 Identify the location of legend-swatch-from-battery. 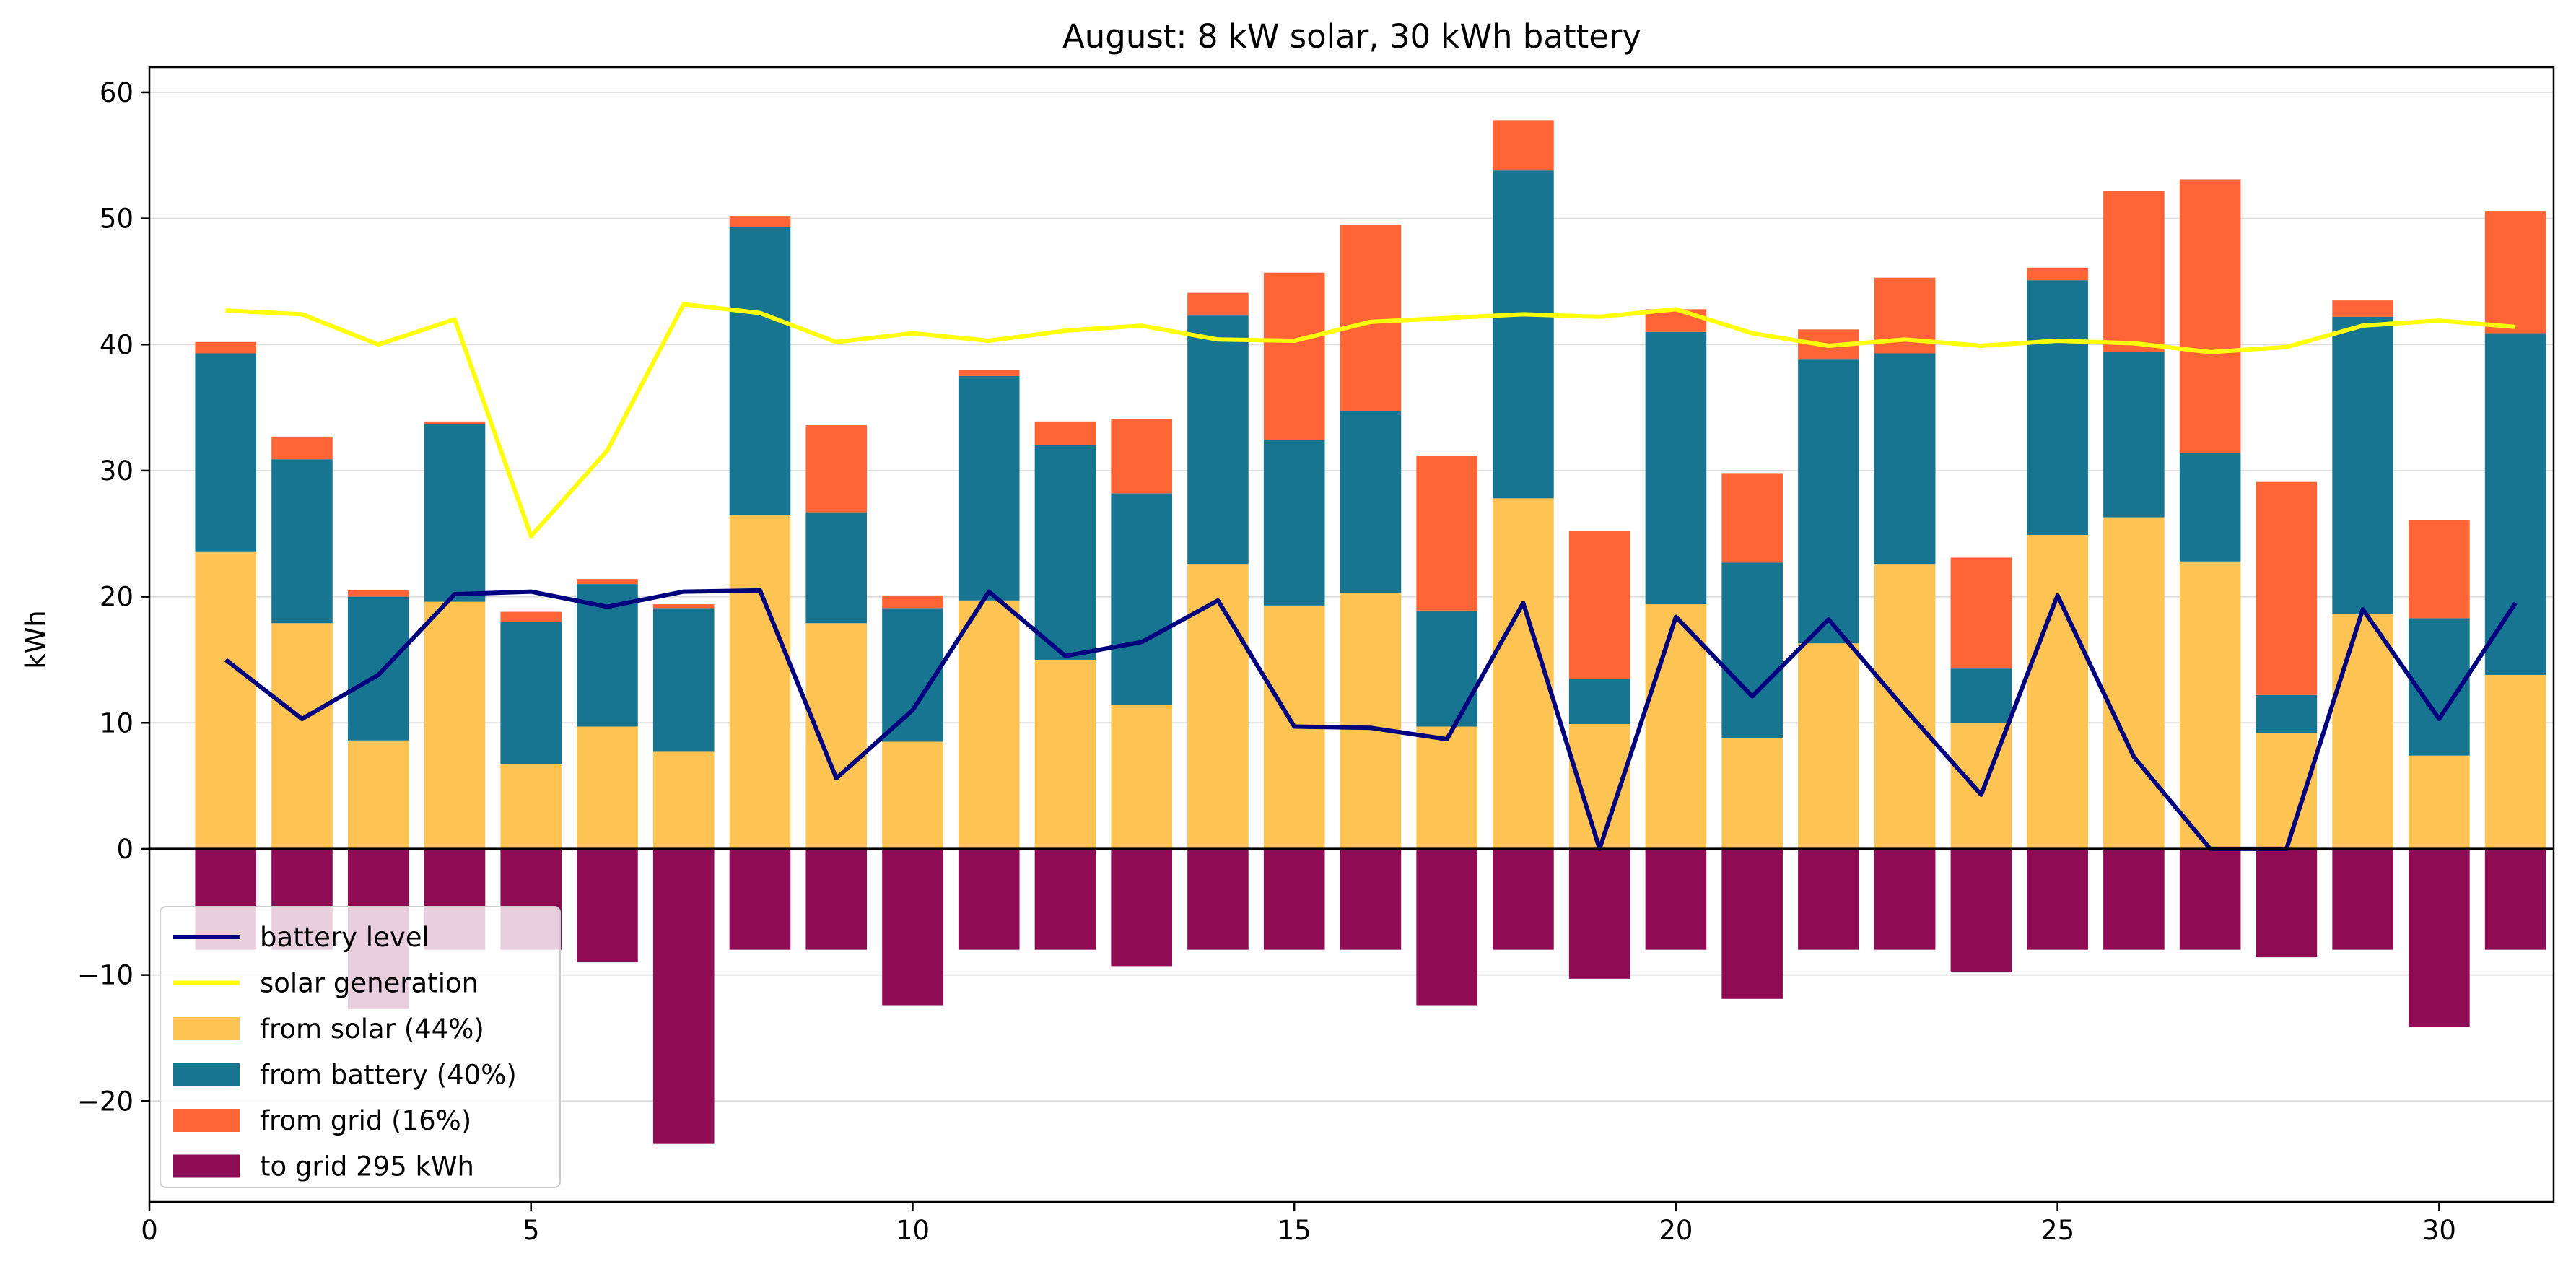
(206, 1074).